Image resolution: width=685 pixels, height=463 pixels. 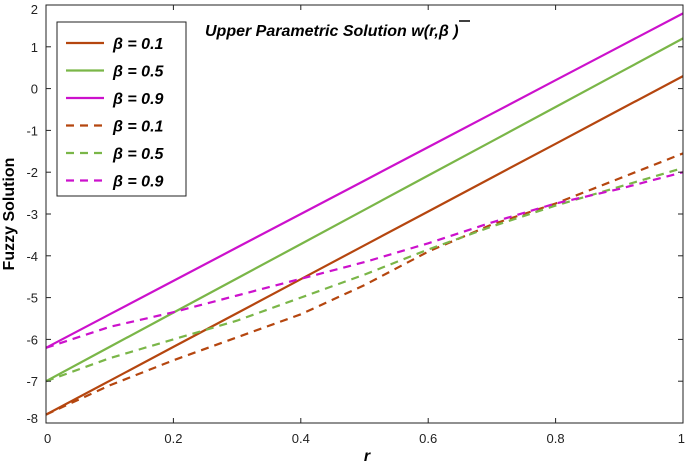 I want to click on x-tick-label: 0.6, so click(x=428, y=438).